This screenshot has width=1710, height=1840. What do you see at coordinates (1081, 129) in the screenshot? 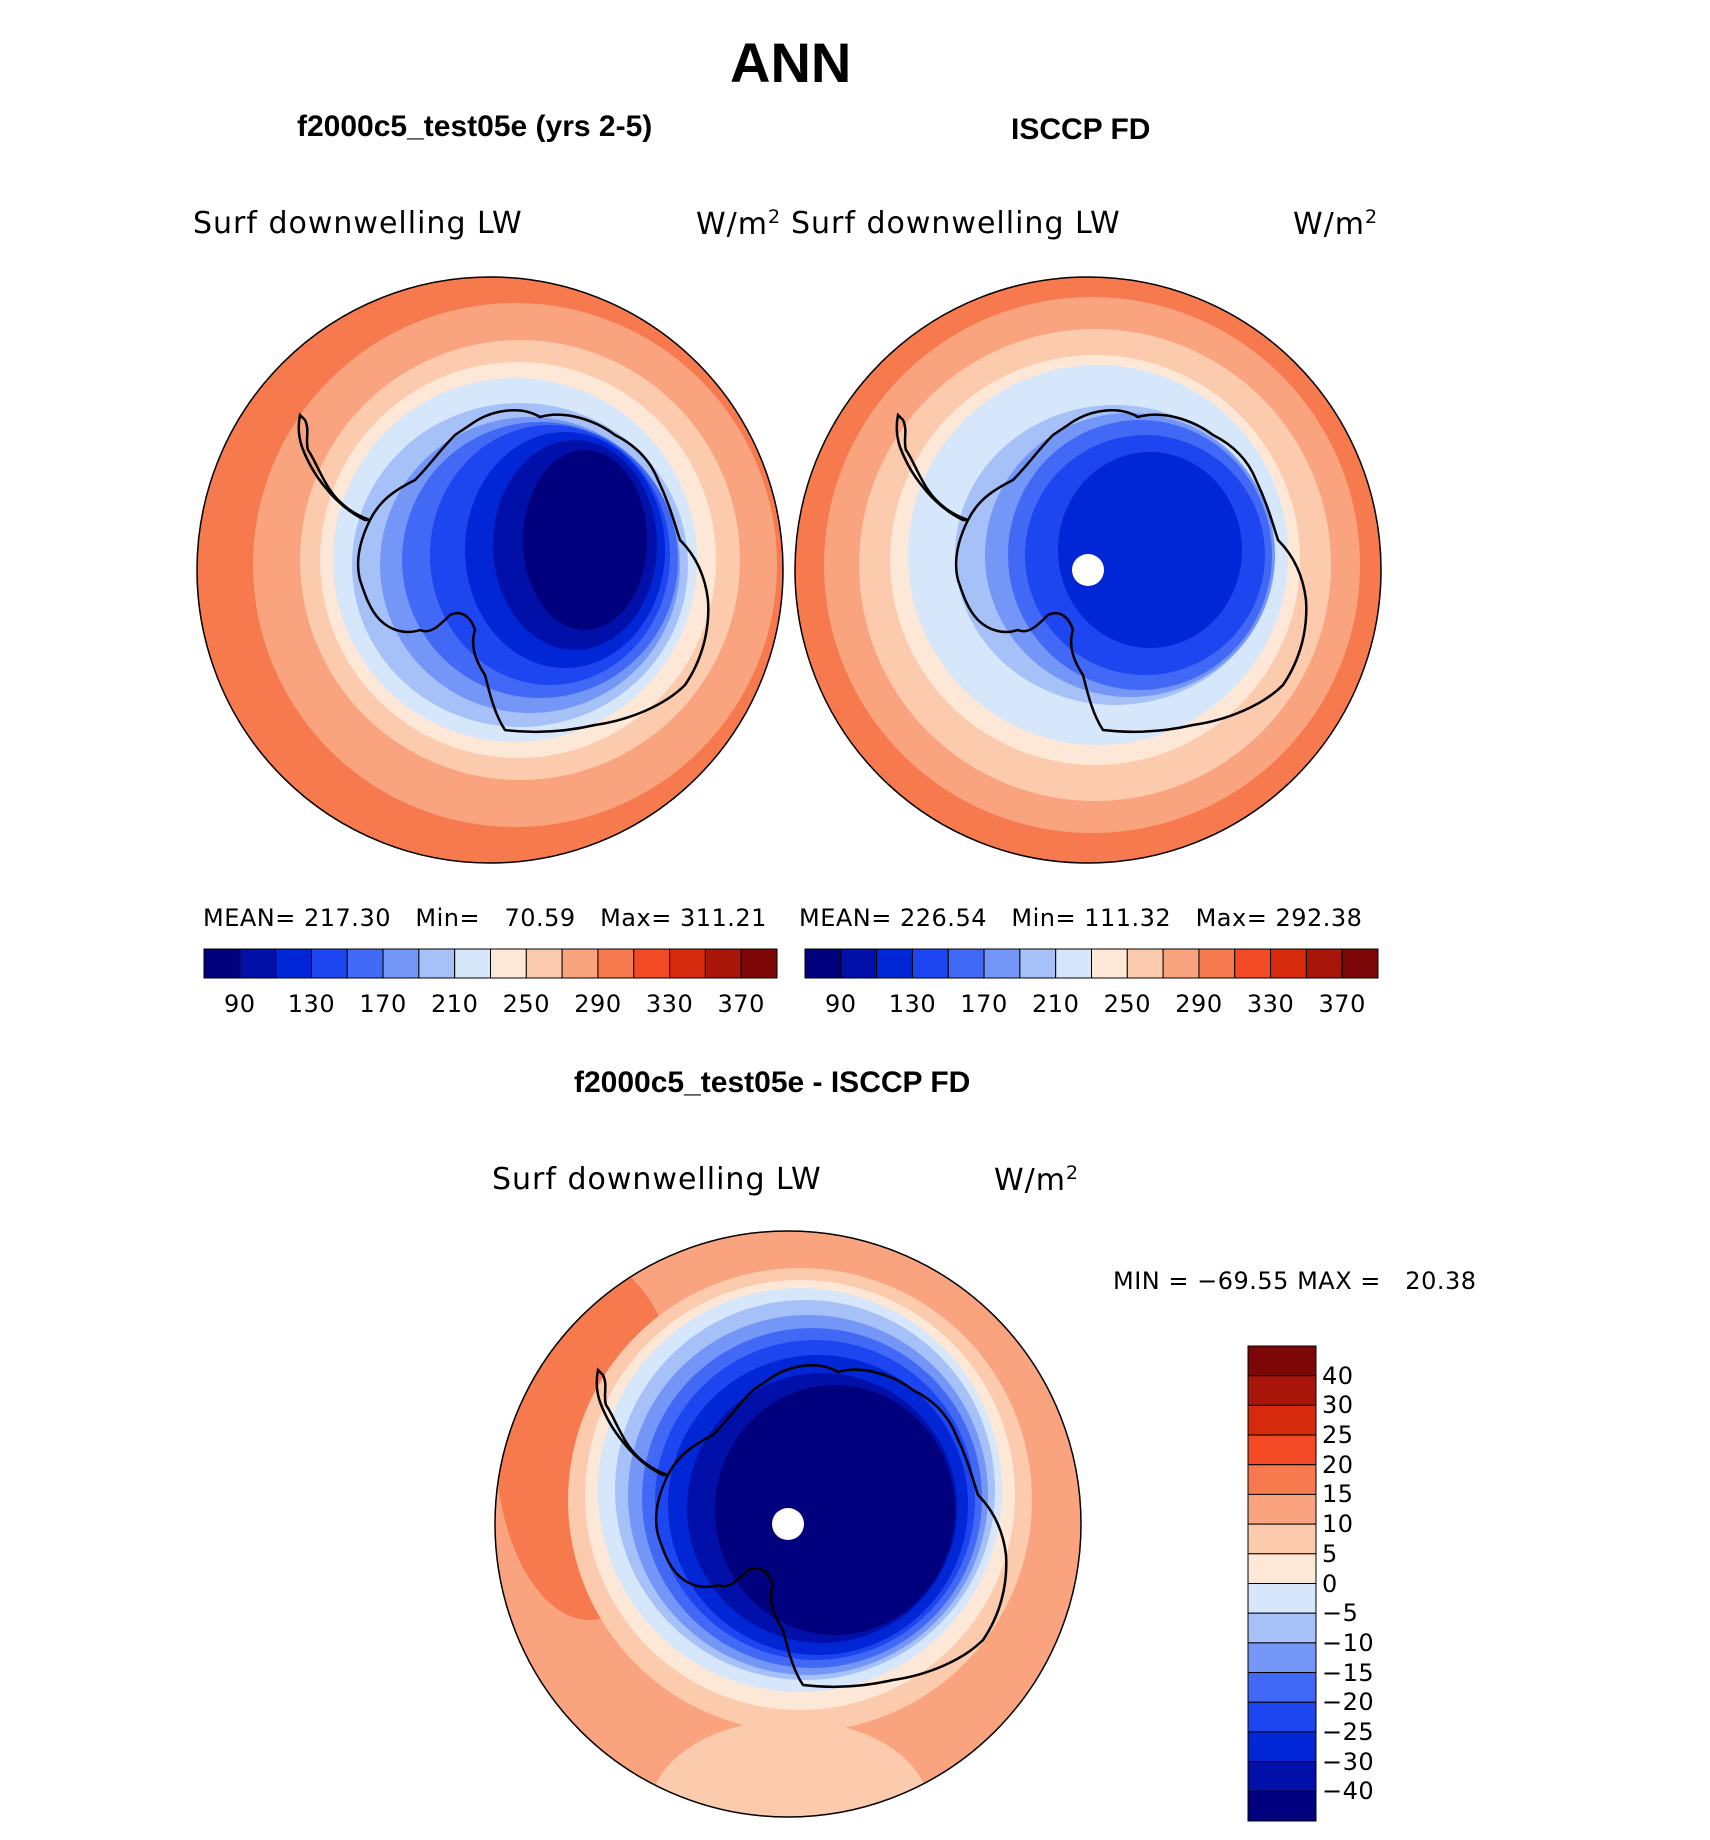
I see `obs-panel-title: ISCCP FD` at bounding box center [1081, 129].